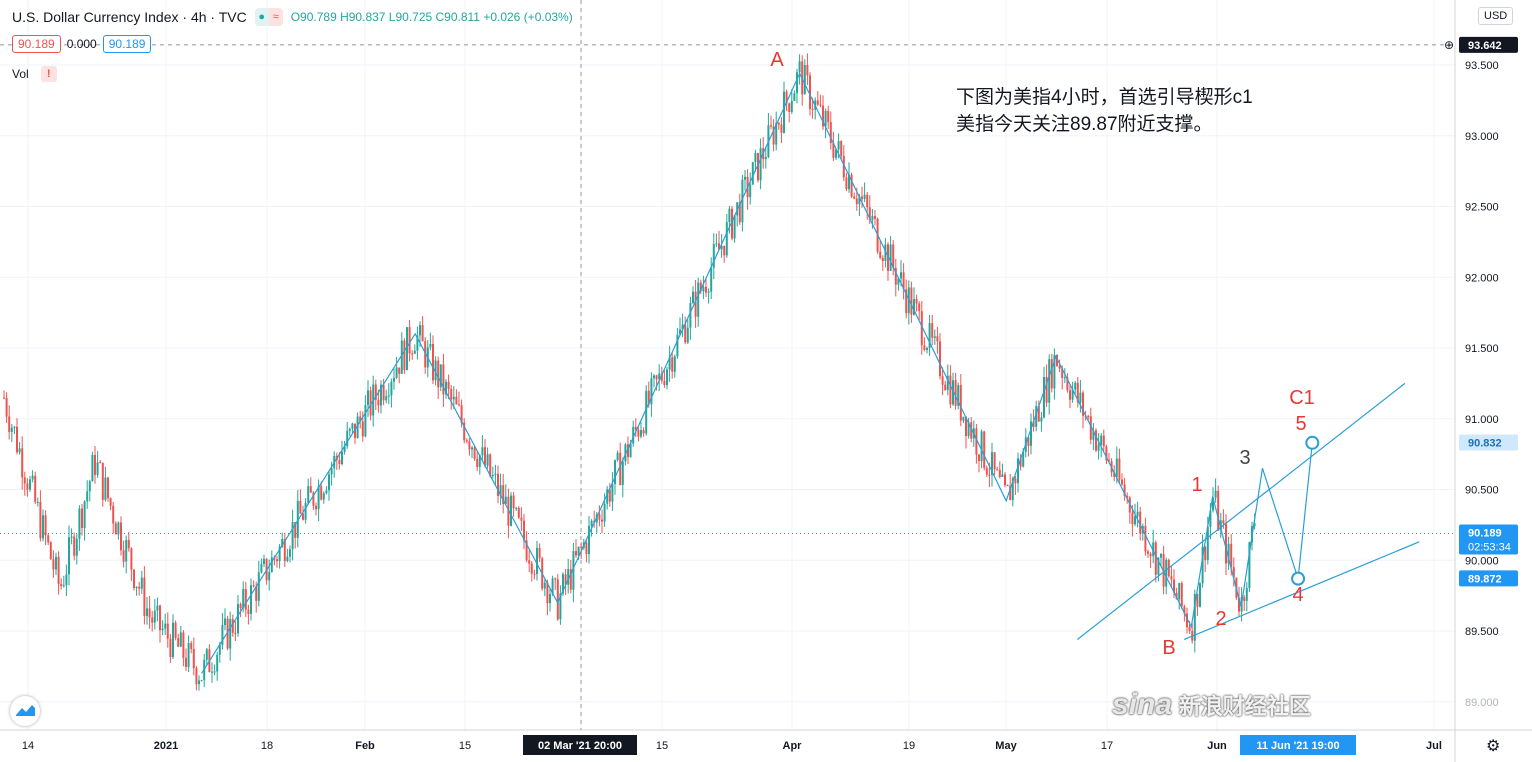 The image size is (1532, 762). I want to click on volume-indicator: Vol !, so click(34, 74).